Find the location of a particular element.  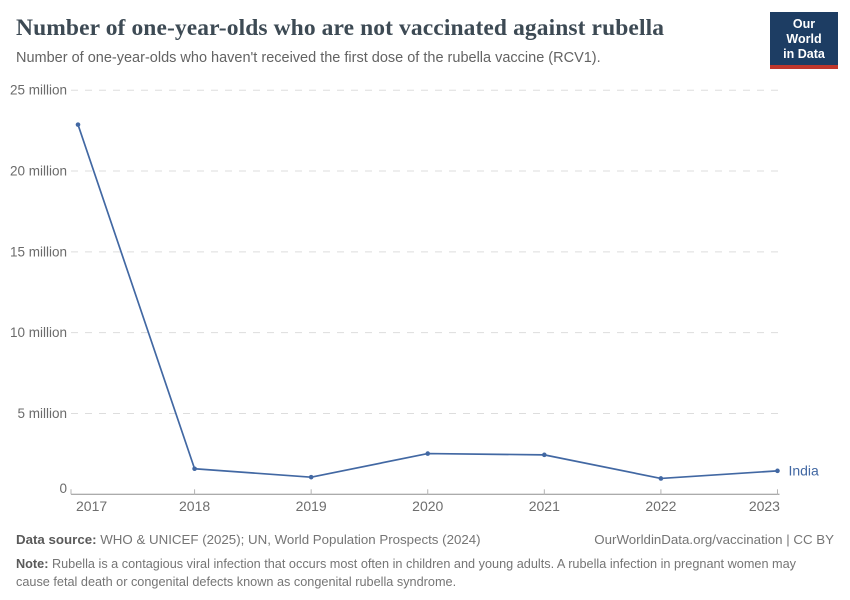

x-axis-tick-label: 2018 is located at coordinates (194, 506).